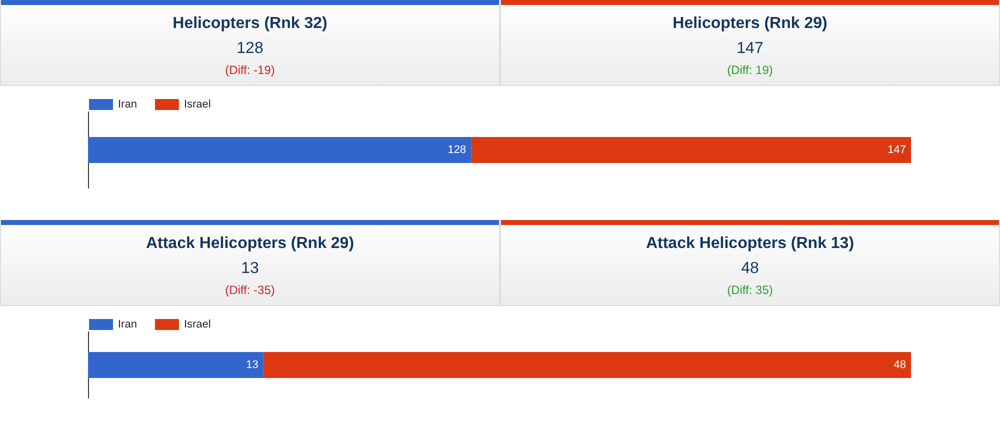 This screenshot has height=427, width=1000. What do you see at coordinates (250, 70) in the screenshot?
I see `text: (Diff: -19)` at bounding box center [250, 70].